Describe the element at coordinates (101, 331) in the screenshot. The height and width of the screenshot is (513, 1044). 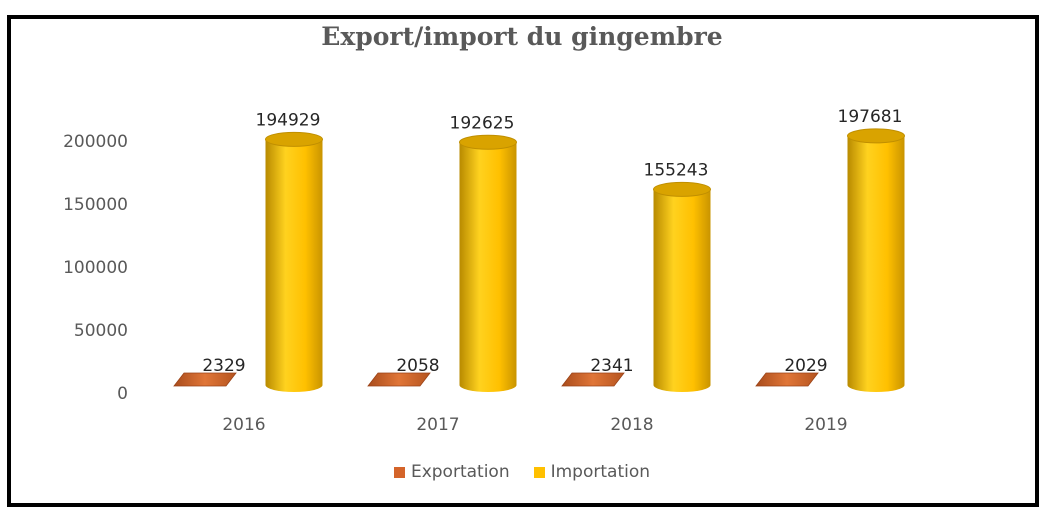
I see `y-tick-label: 50000` at that location.